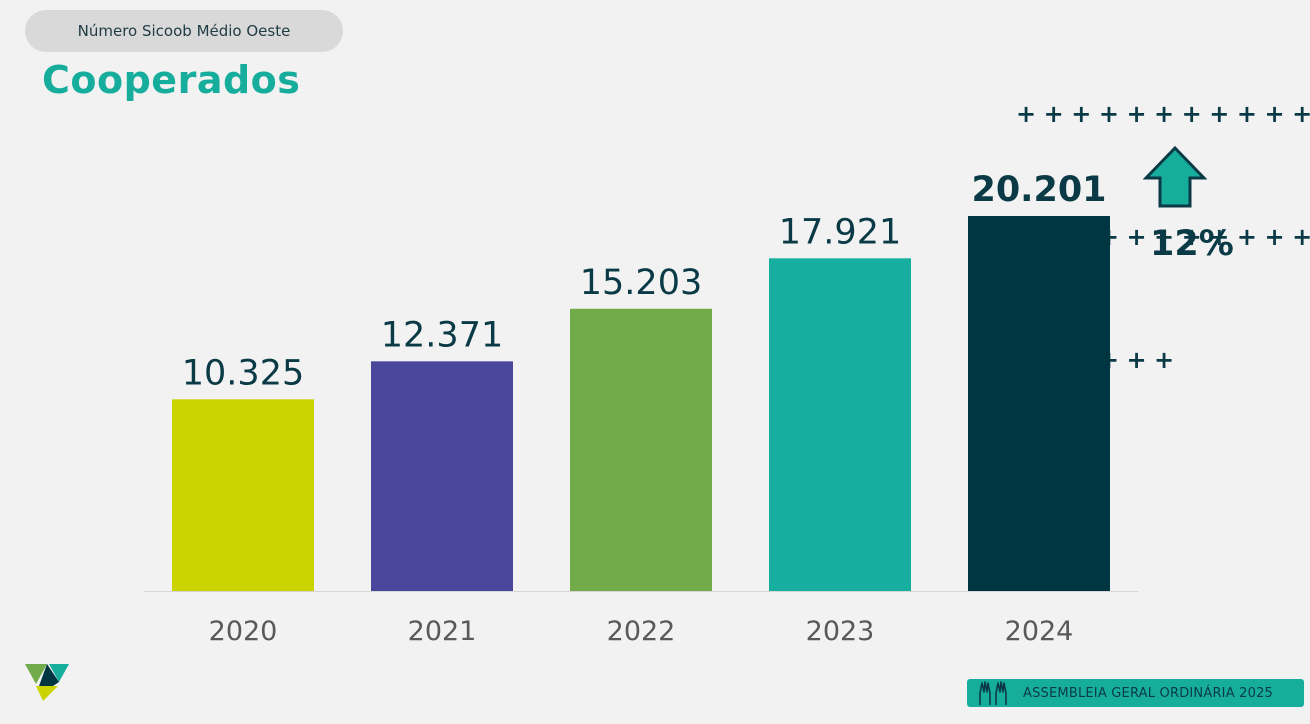  I want to click on x-tick-label-2020: 2020, so click(243, 631).